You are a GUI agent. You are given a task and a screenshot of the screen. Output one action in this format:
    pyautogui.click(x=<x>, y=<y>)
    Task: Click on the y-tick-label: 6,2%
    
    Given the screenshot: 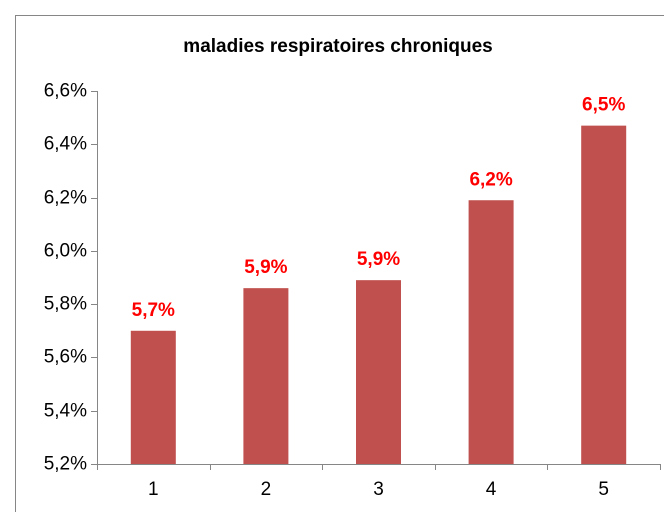 What is the action you would take?
    pyautogui.click(x=65, y=198)
    